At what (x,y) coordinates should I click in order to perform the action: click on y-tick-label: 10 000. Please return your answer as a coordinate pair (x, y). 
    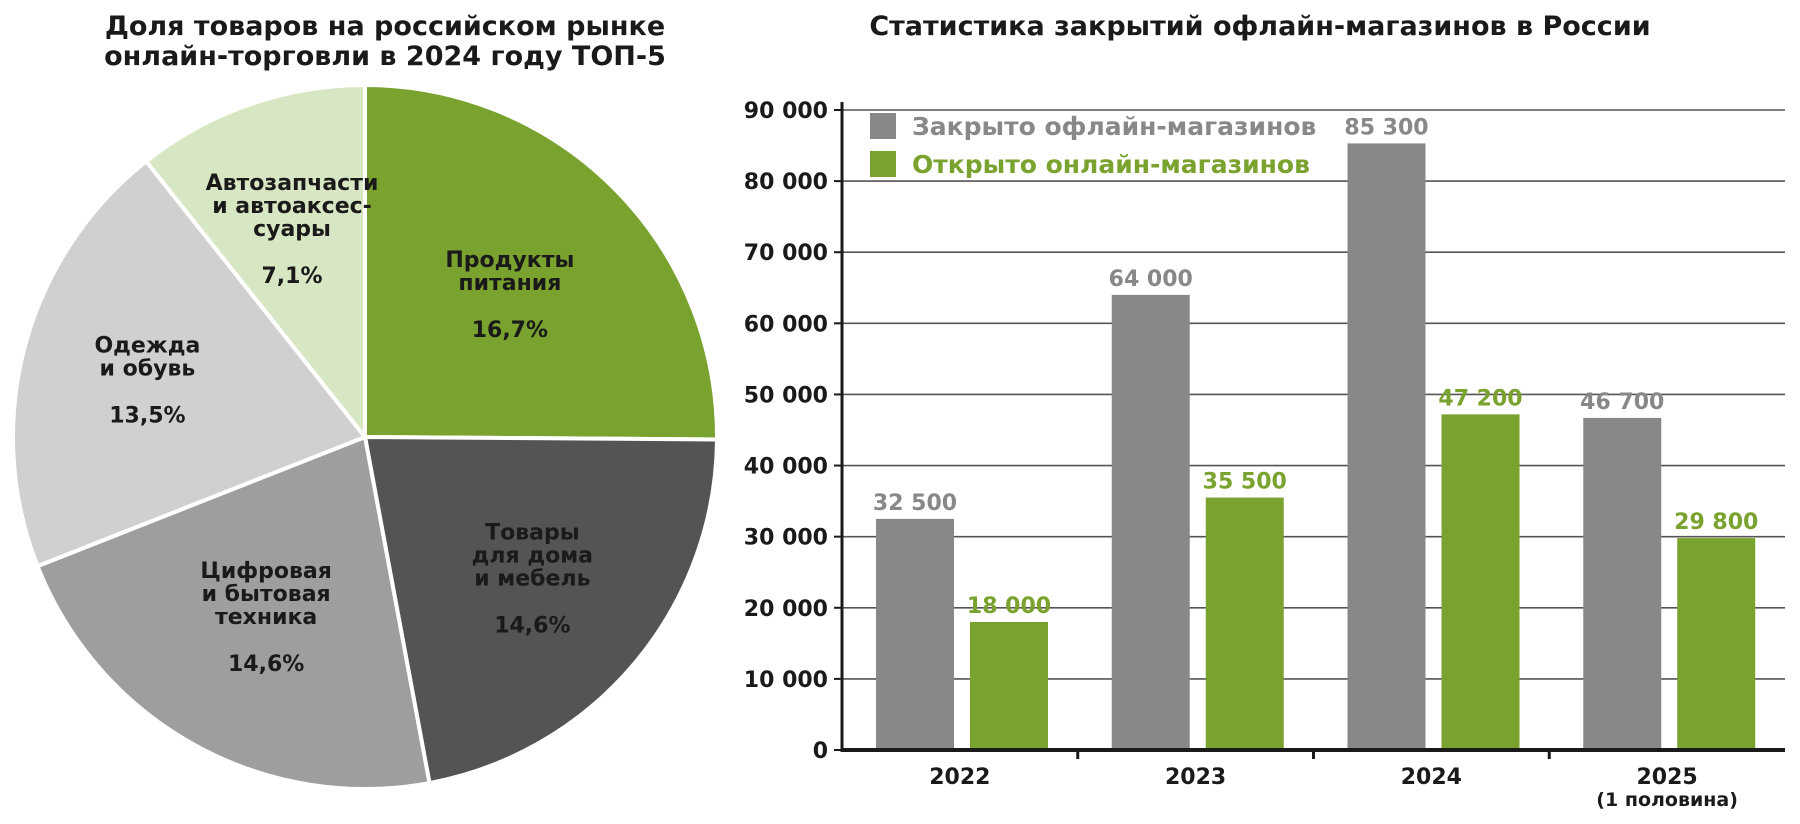
    Looking at the image, I should click on (786, 680).